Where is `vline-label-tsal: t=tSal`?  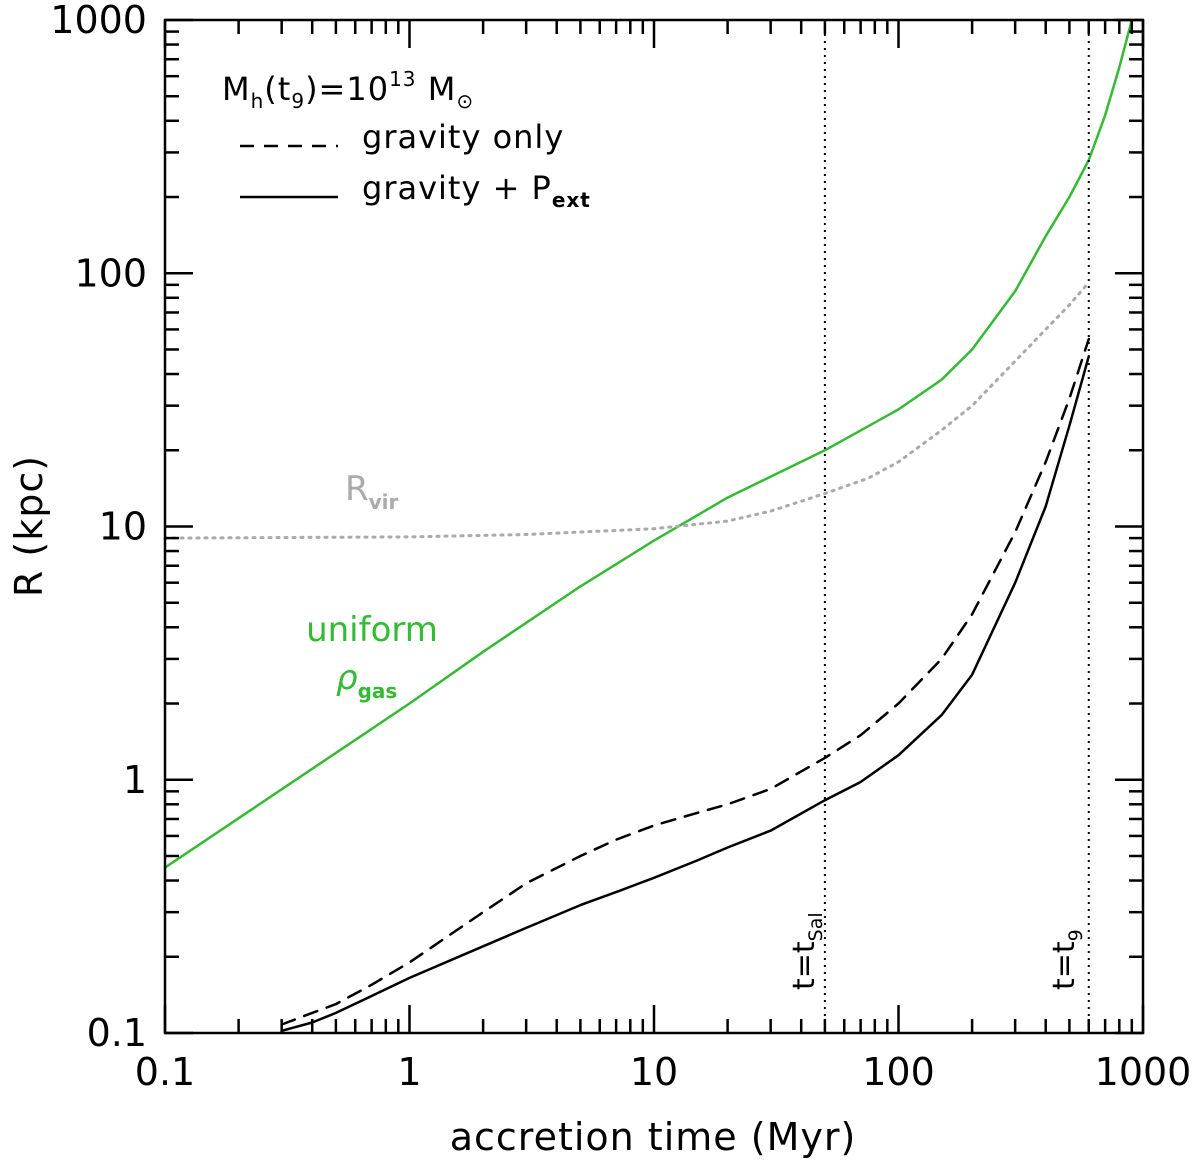
vline-label-tsal: t=tSal is located at coordinates (807, 951).